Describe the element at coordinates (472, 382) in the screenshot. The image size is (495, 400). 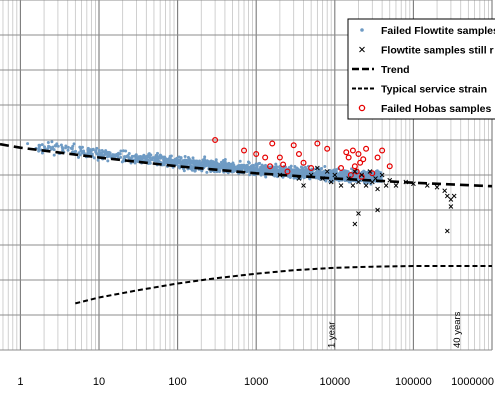
I see `x-tick-label: 1000000` at that location.